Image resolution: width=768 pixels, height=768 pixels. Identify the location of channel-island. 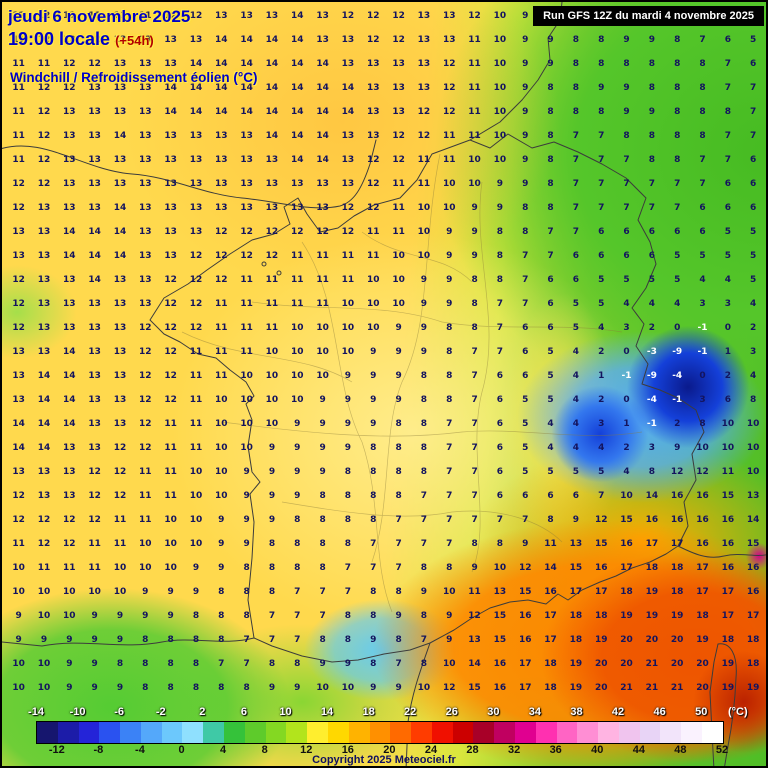
(279, 273).